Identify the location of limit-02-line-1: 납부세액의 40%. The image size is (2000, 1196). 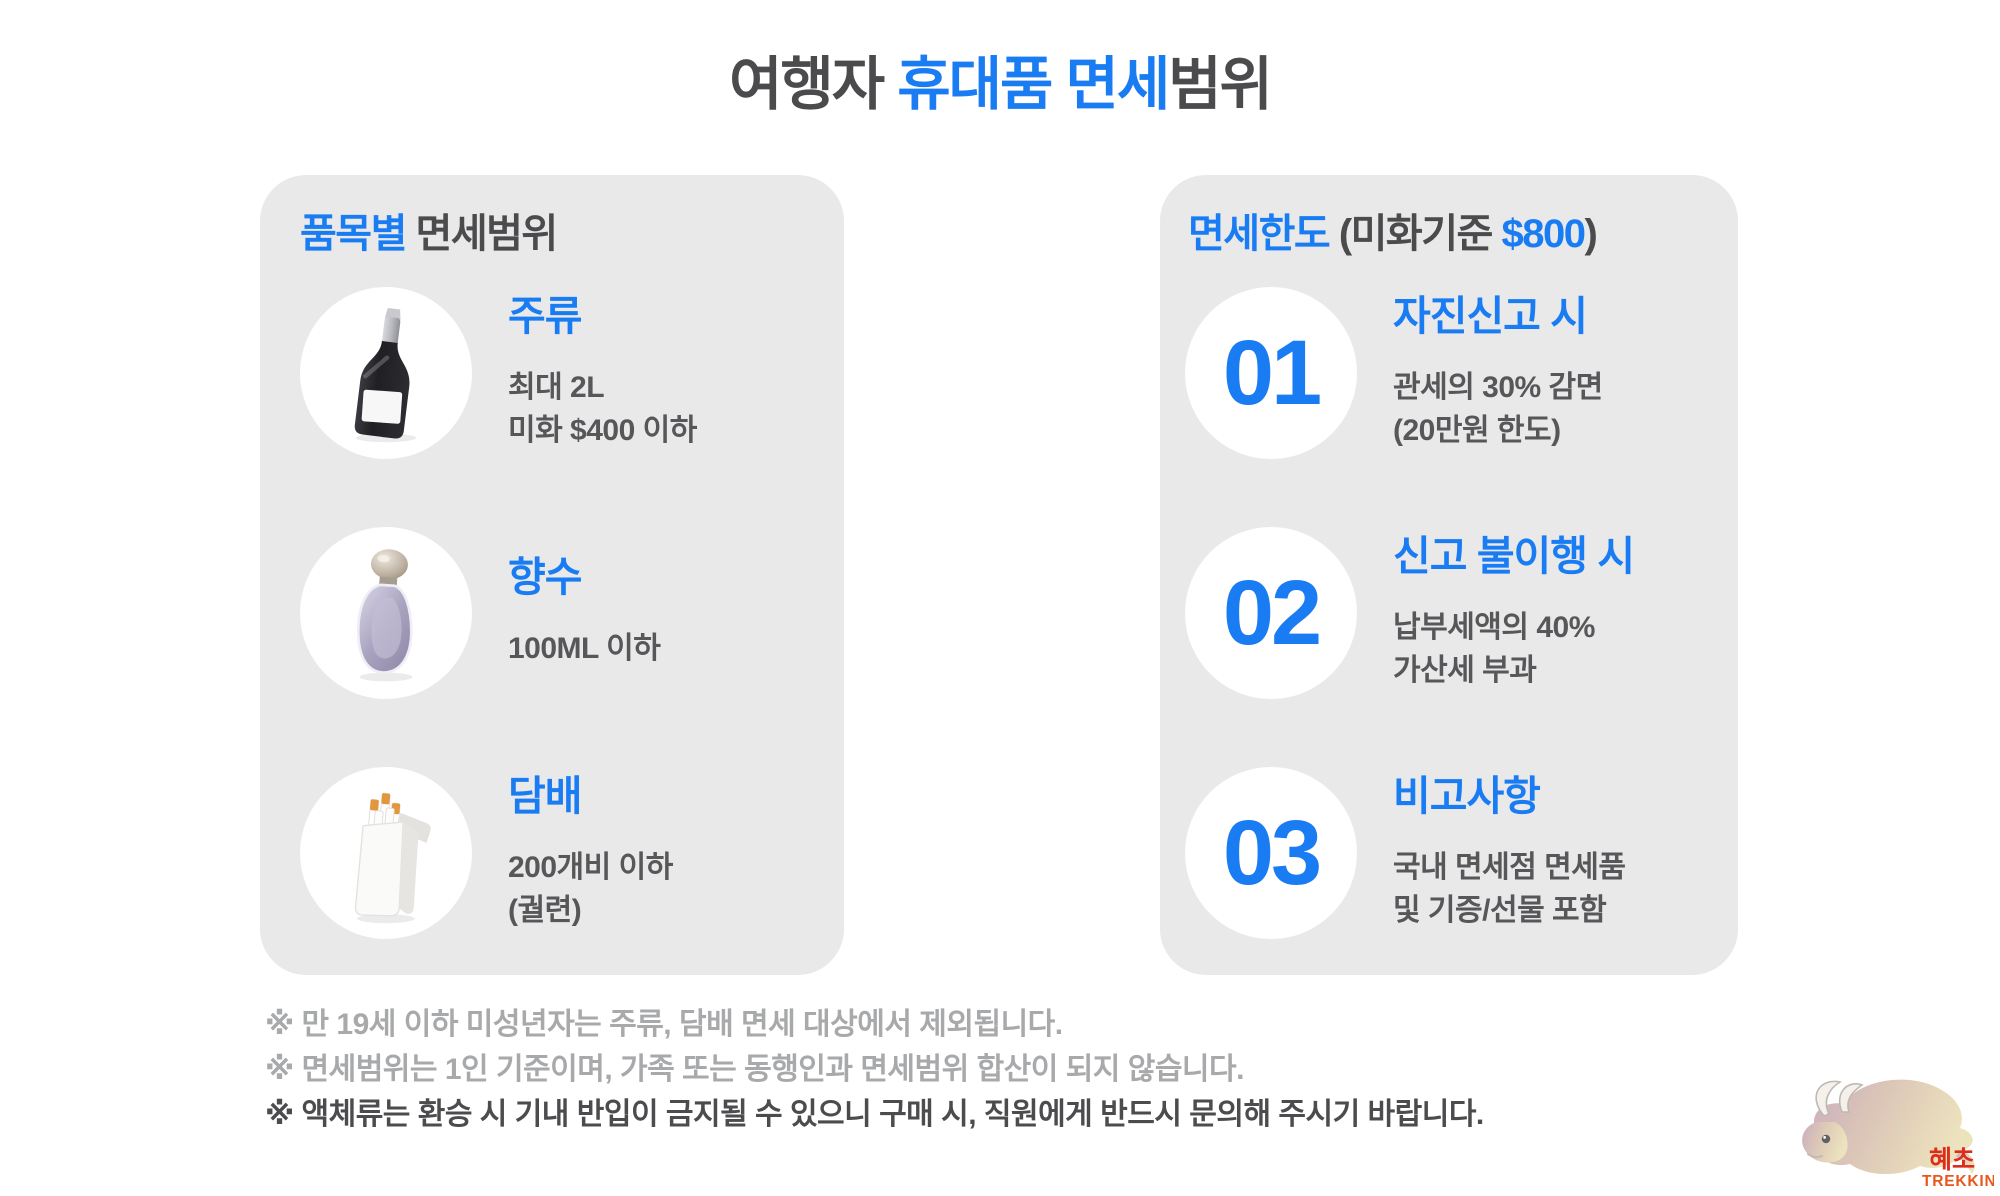
(1494, 627).